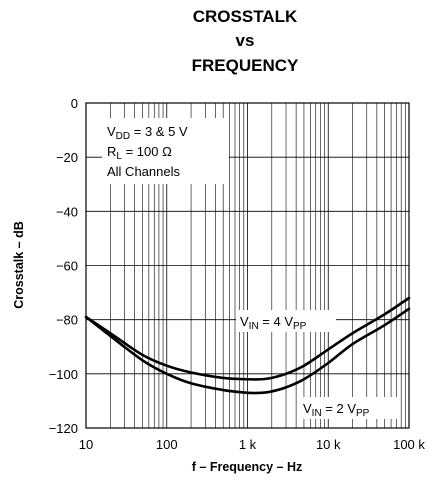 The image size is (437, 483). What do you see at coordinates (147, 151) in the screenshot?
I see `condition-rl-rest: = 100 Ω` at bounding box center [147, 151].